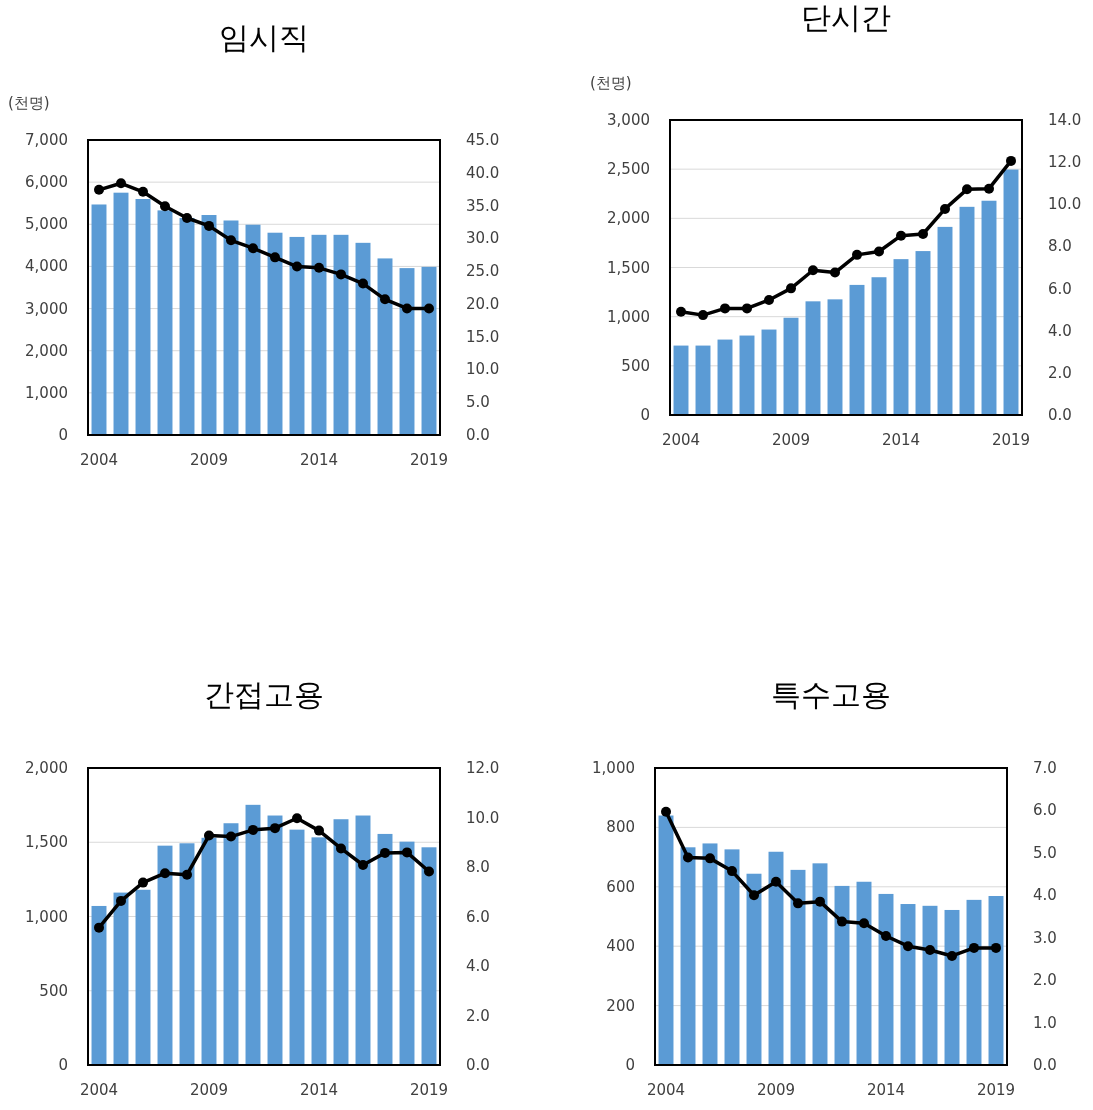  What do you see at coordinates (1045, 937) in the screenshot?
I see `y2-tick-label: 3.0` at bounding box center [1045, 937].